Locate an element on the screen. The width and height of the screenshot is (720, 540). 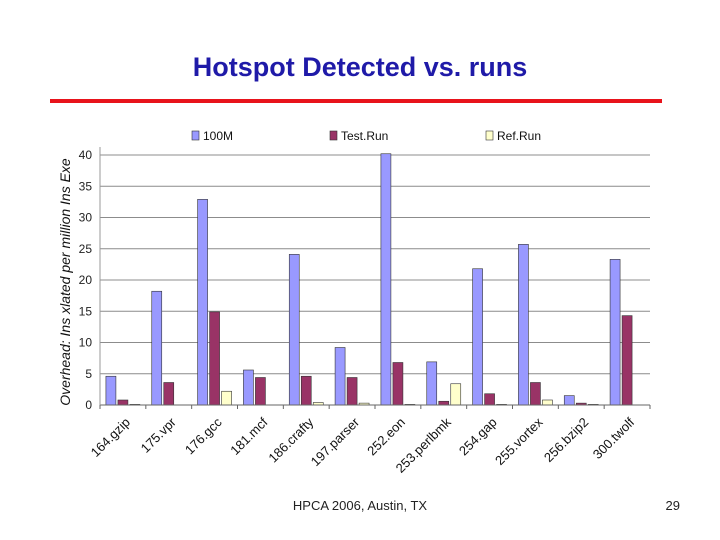
title-underline is located at coordinates (356, 101).